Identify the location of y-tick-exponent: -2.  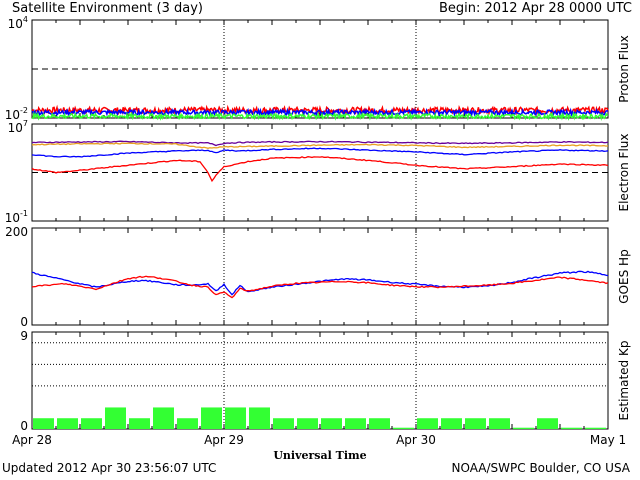
(24, 110).